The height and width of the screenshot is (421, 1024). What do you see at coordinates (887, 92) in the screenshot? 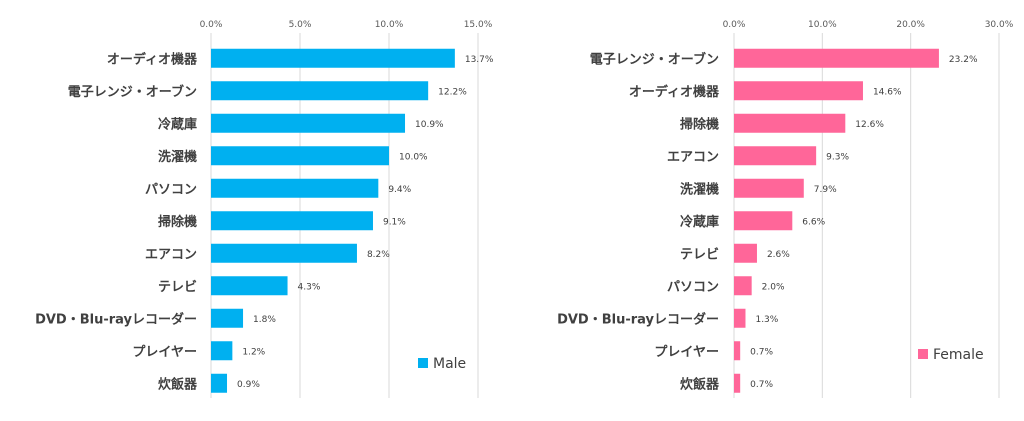
I see `data-label: 14.6%` at bounding box center [887, 92].